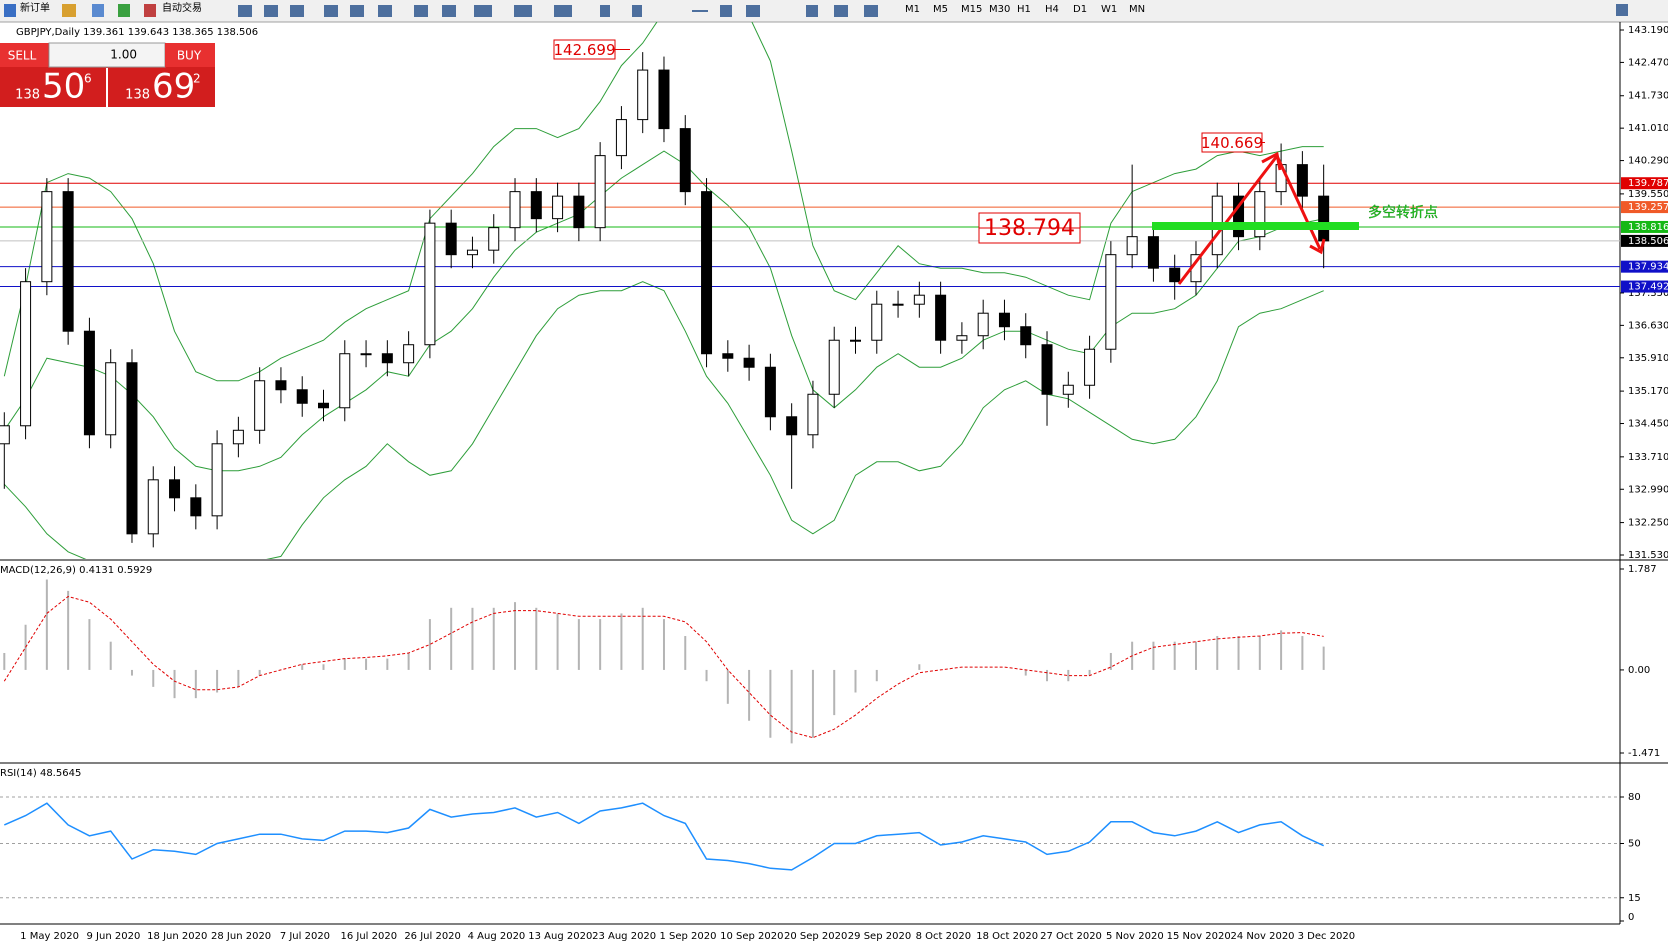  Describe the element at coordinates (1109, 9) in the screenshot. I see `timeframe: W1` at that location.